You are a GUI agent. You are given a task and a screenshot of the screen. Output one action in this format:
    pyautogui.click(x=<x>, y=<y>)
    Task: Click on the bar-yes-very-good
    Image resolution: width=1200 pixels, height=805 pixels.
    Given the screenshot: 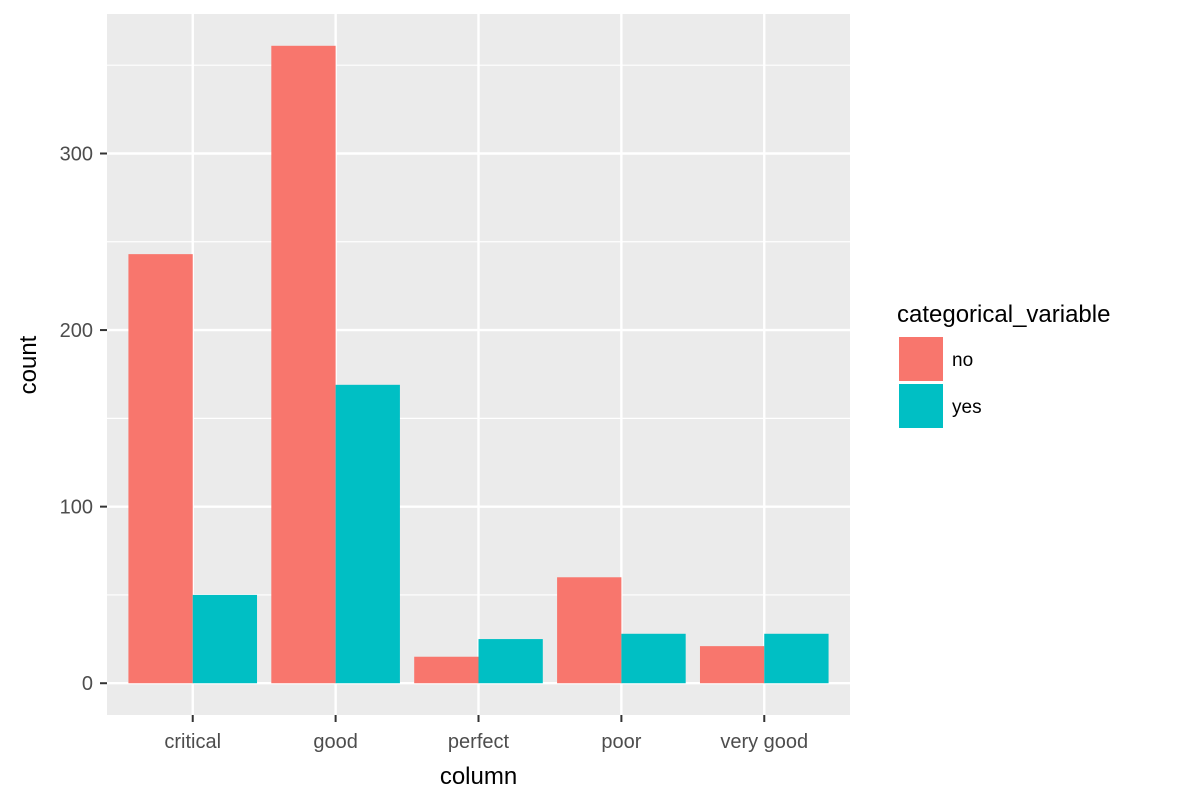 What is the action you would take?
    pyautogui.click(x=796, y=658)
    